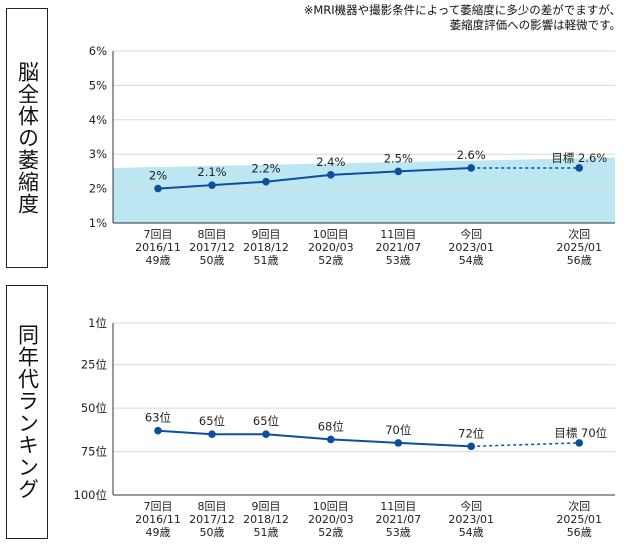  I want to click on y-tick-label: 2%, so click(98, 189).